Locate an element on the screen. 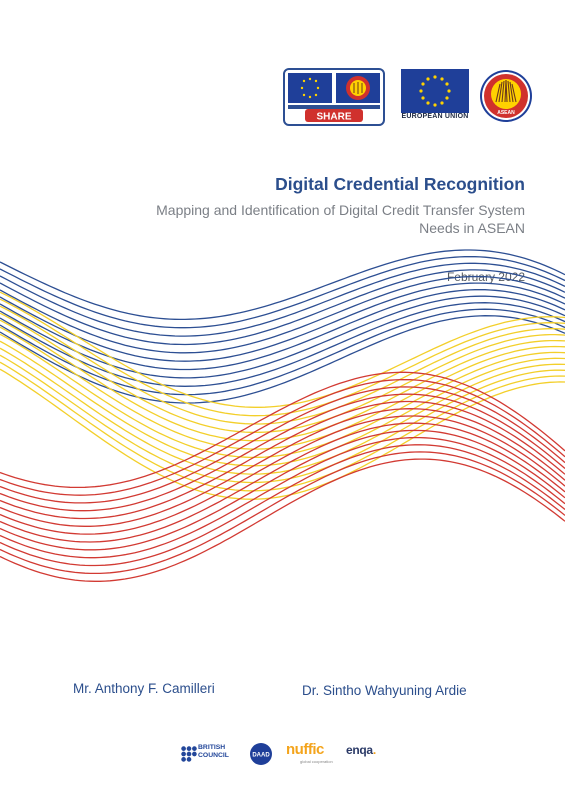 The image size is (565, 800). share-logo: SHARE is located at coordinates (334, 97).